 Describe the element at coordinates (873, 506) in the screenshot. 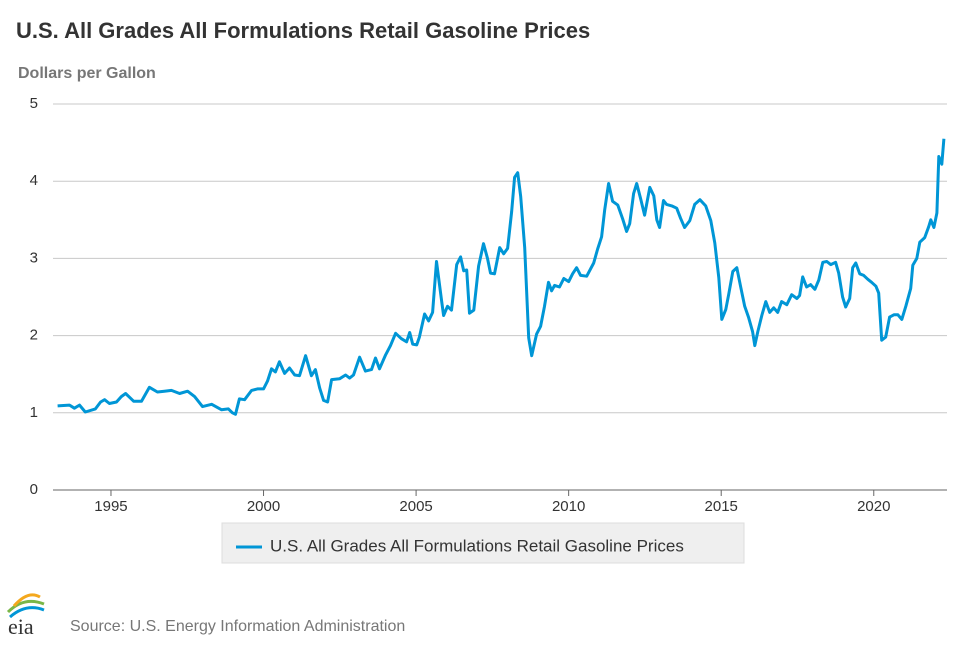

I see `x-tick-label: 2020` at that location.